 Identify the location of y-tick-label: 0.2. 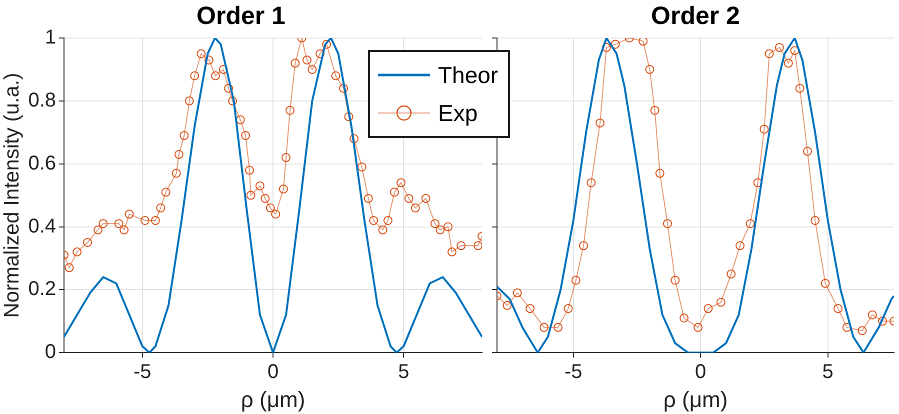
(42, 289).